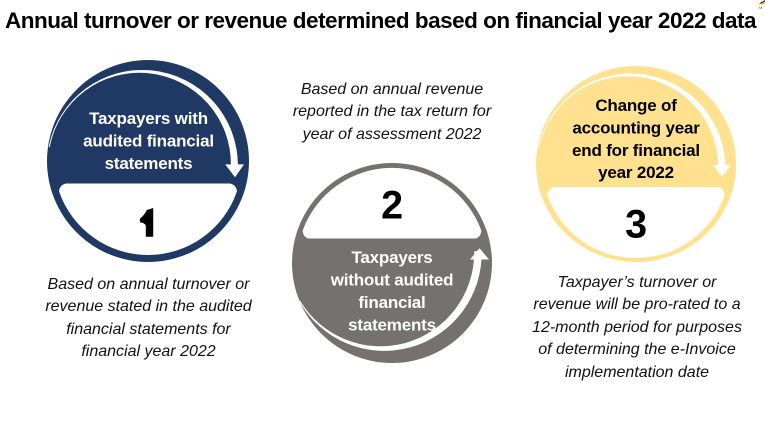  Describe the element at coordinates (636, 105) in the screenshot. I see `svg-text: Change of` at that location.